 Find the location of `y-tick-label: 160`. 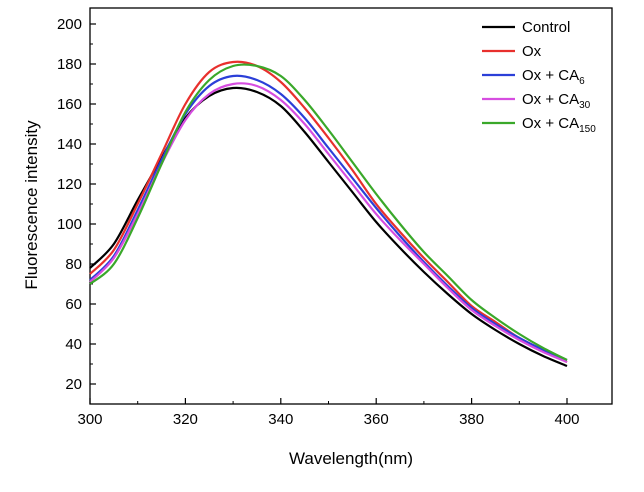

y-tick-label: 160 is located at coordinates (69, 104).